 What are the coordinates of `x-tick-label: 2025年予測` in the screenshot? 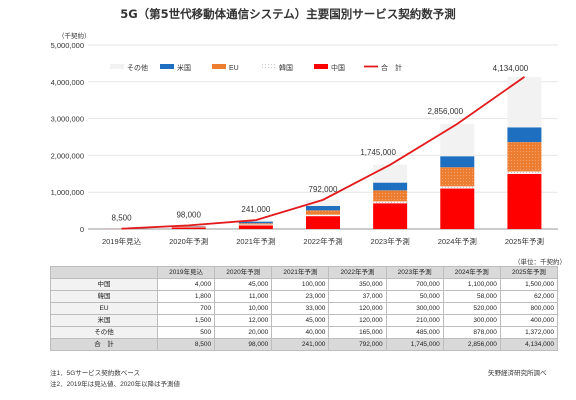 It's located at (524, 241).